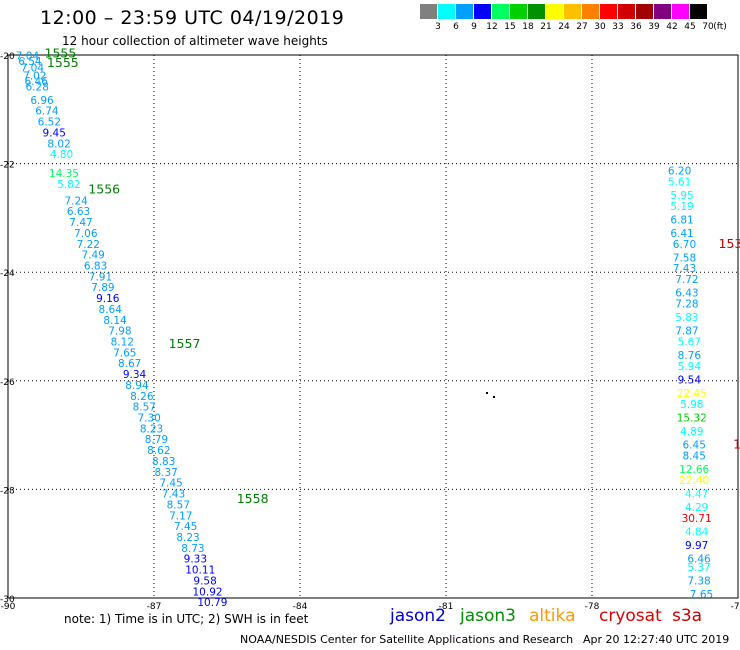 This screenshot has height=650, width=740. Describe the element at coordinates (729, 243) in the screenshot. I see `pass-time-label: 1539` at that location.